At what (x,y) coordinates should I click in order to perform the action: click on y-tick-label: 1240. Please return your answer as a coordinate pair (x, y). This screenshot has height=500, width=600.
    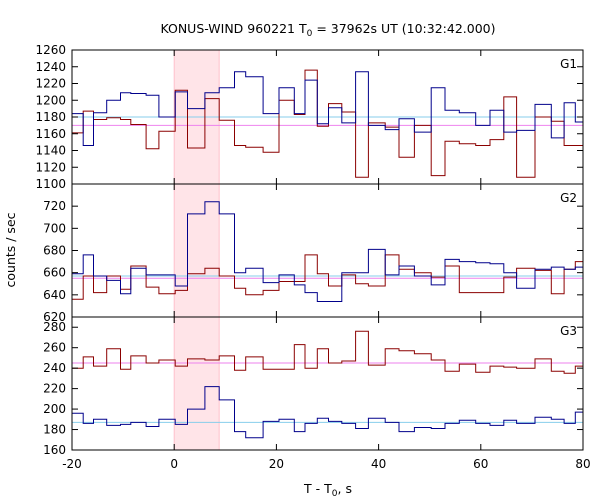
    Looking at the image, I should click on (50, 67).